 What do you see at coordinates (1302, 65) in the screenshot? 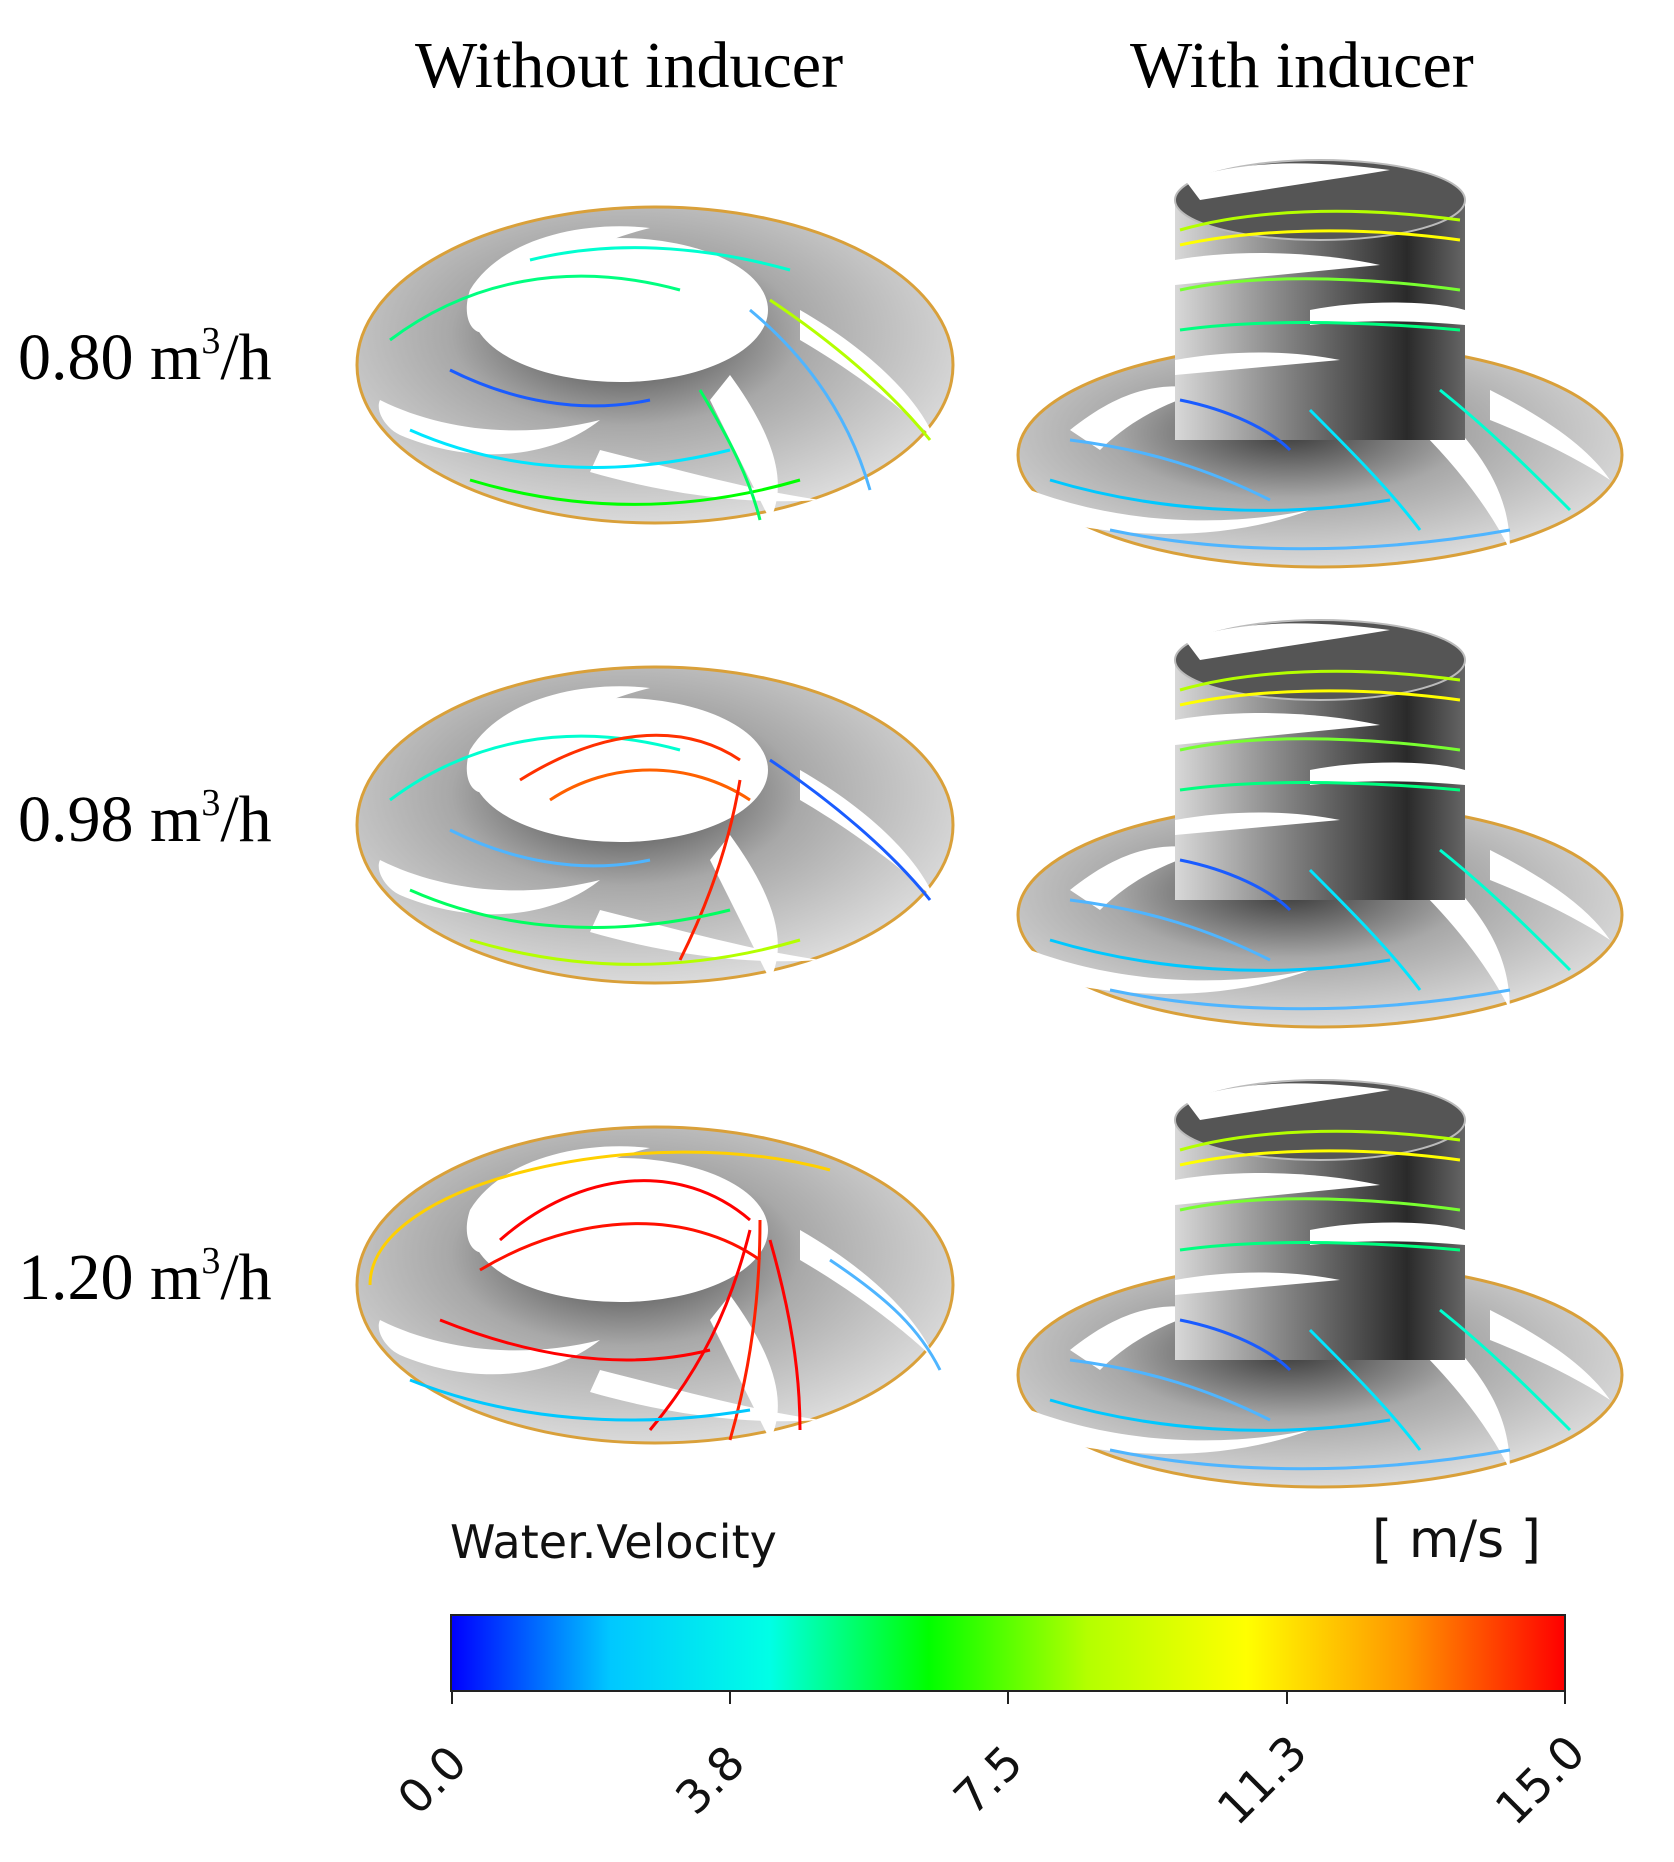
I see `column-header-with-inducer: With inducer` at bounding box center [1302, 65].